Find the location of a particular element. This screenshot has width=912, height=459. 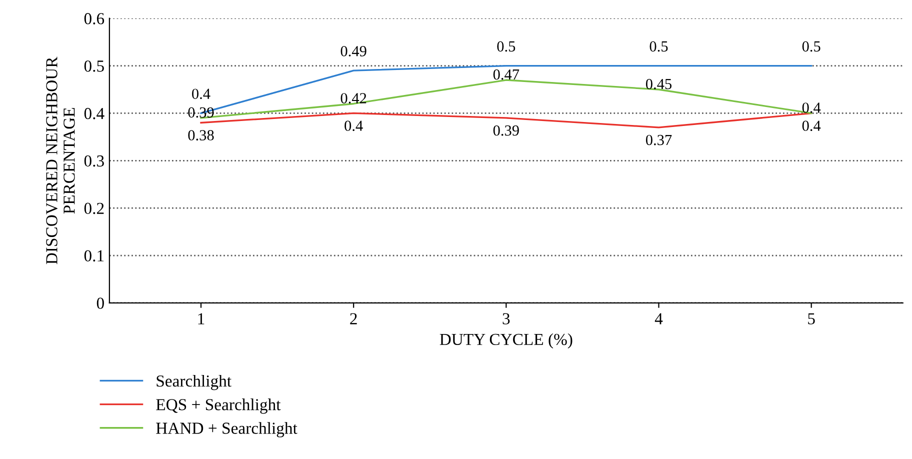

y-tick-label: 0.2 is located at coordinates (94, 208).